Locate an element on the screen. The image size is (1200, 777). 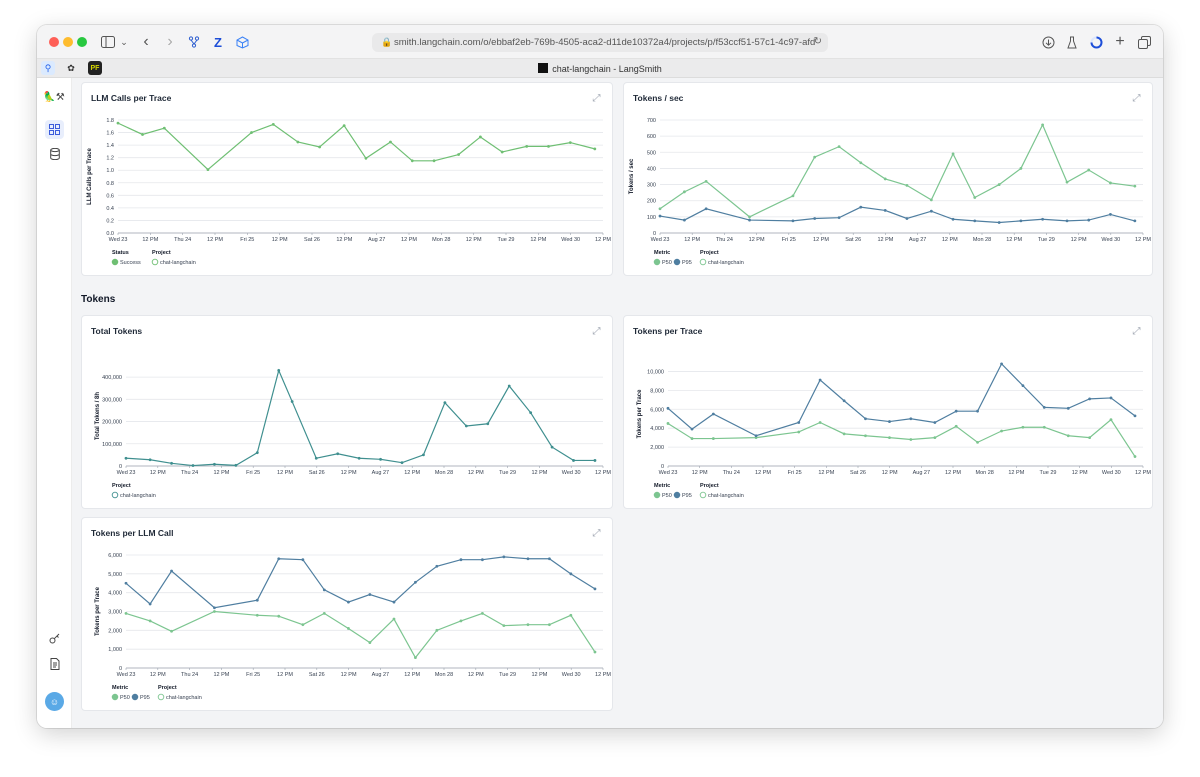
new-tab-icon: + is located at coordinates (1120, 41).